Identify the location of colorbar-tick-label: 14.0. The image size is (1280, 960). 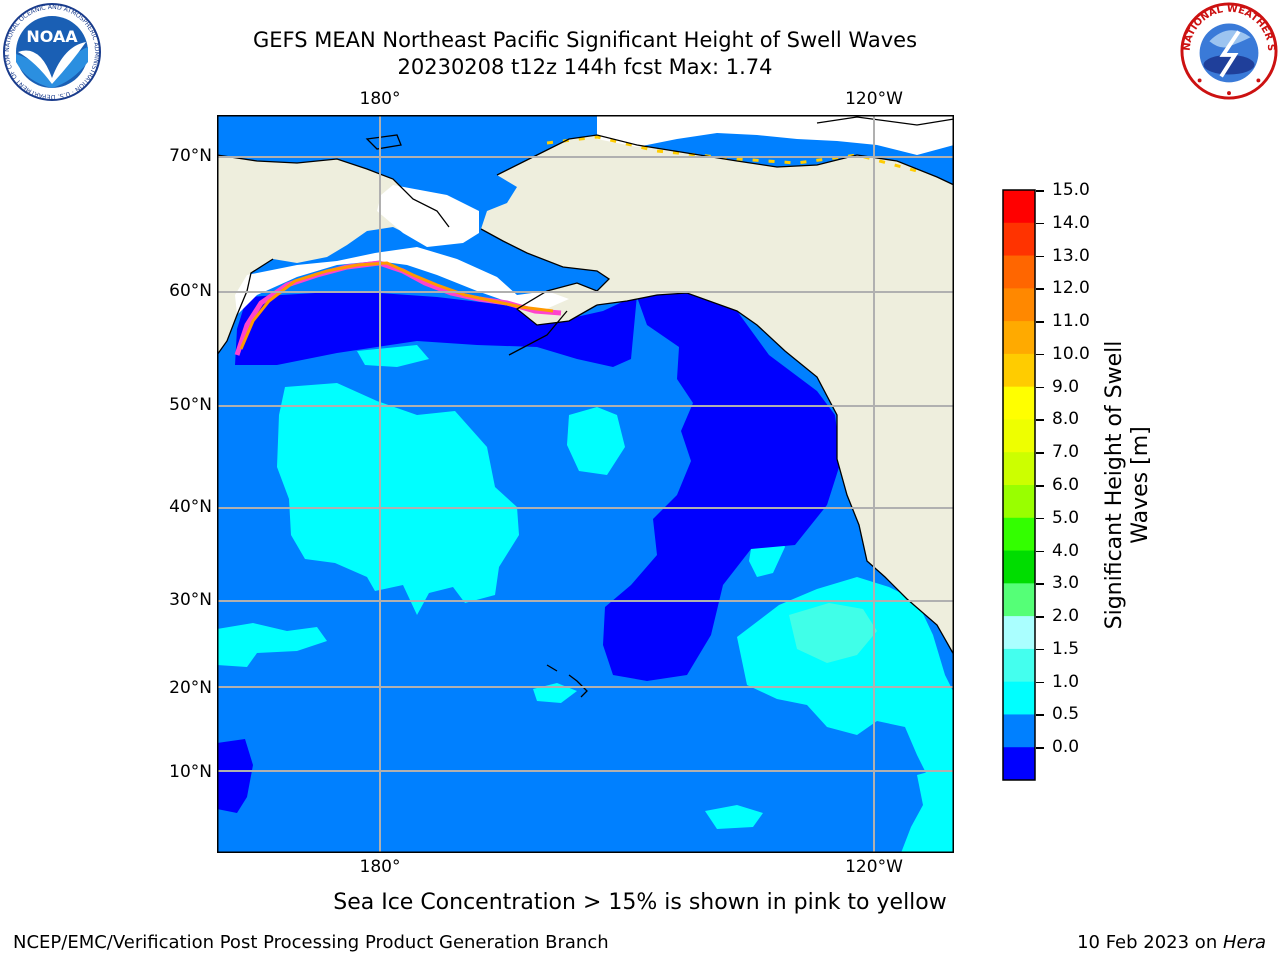
(1071, 222).